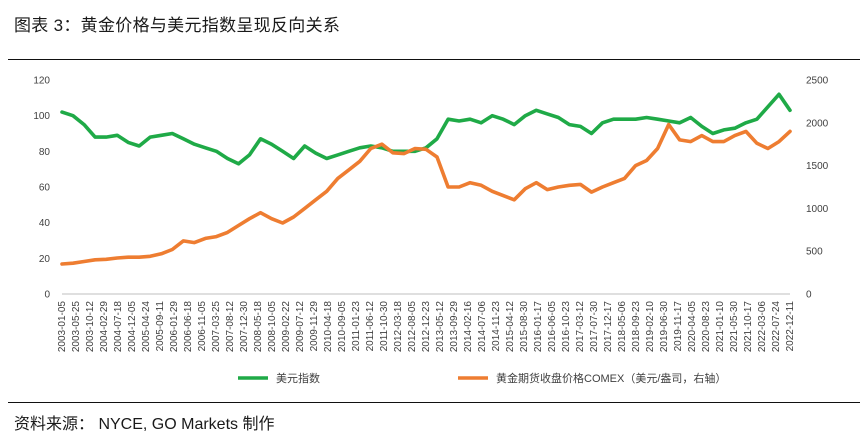 The width and height of the screenshot is (868, 445). I want to click on x-tick-label: 2006-01-29, so click(174, 327).